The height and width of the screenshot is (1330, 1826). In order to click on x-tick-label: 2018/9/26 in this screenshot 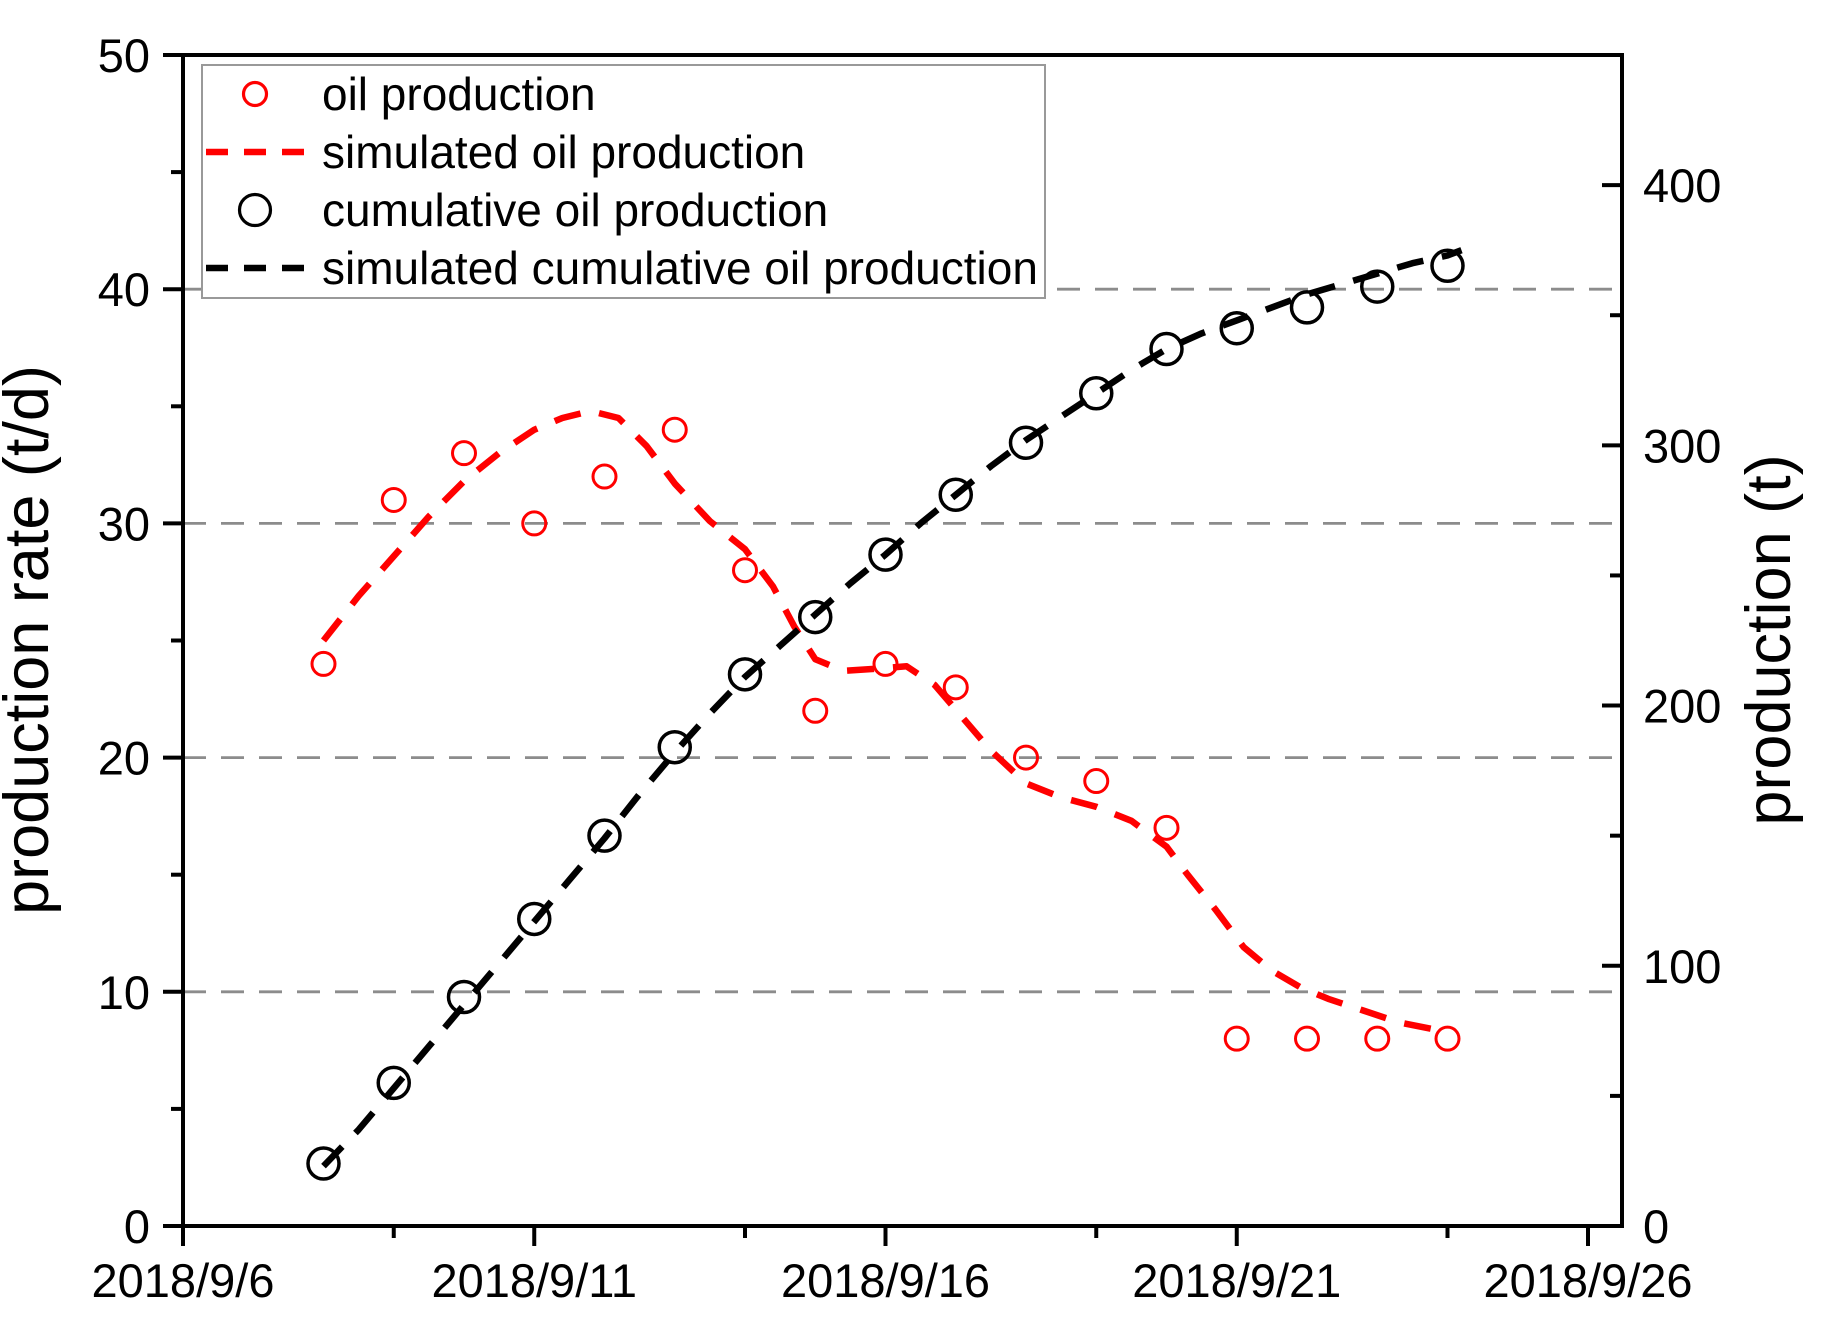, I will do `click(1587, 1280)`.